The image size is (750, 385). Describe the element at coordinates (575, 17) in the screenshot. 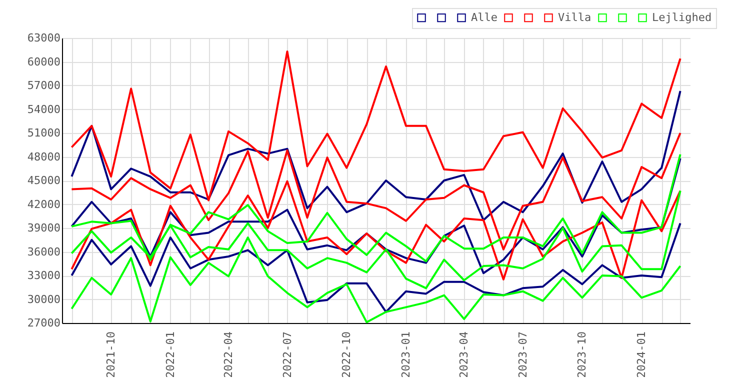

I see `legend-label: Villa` at that location.